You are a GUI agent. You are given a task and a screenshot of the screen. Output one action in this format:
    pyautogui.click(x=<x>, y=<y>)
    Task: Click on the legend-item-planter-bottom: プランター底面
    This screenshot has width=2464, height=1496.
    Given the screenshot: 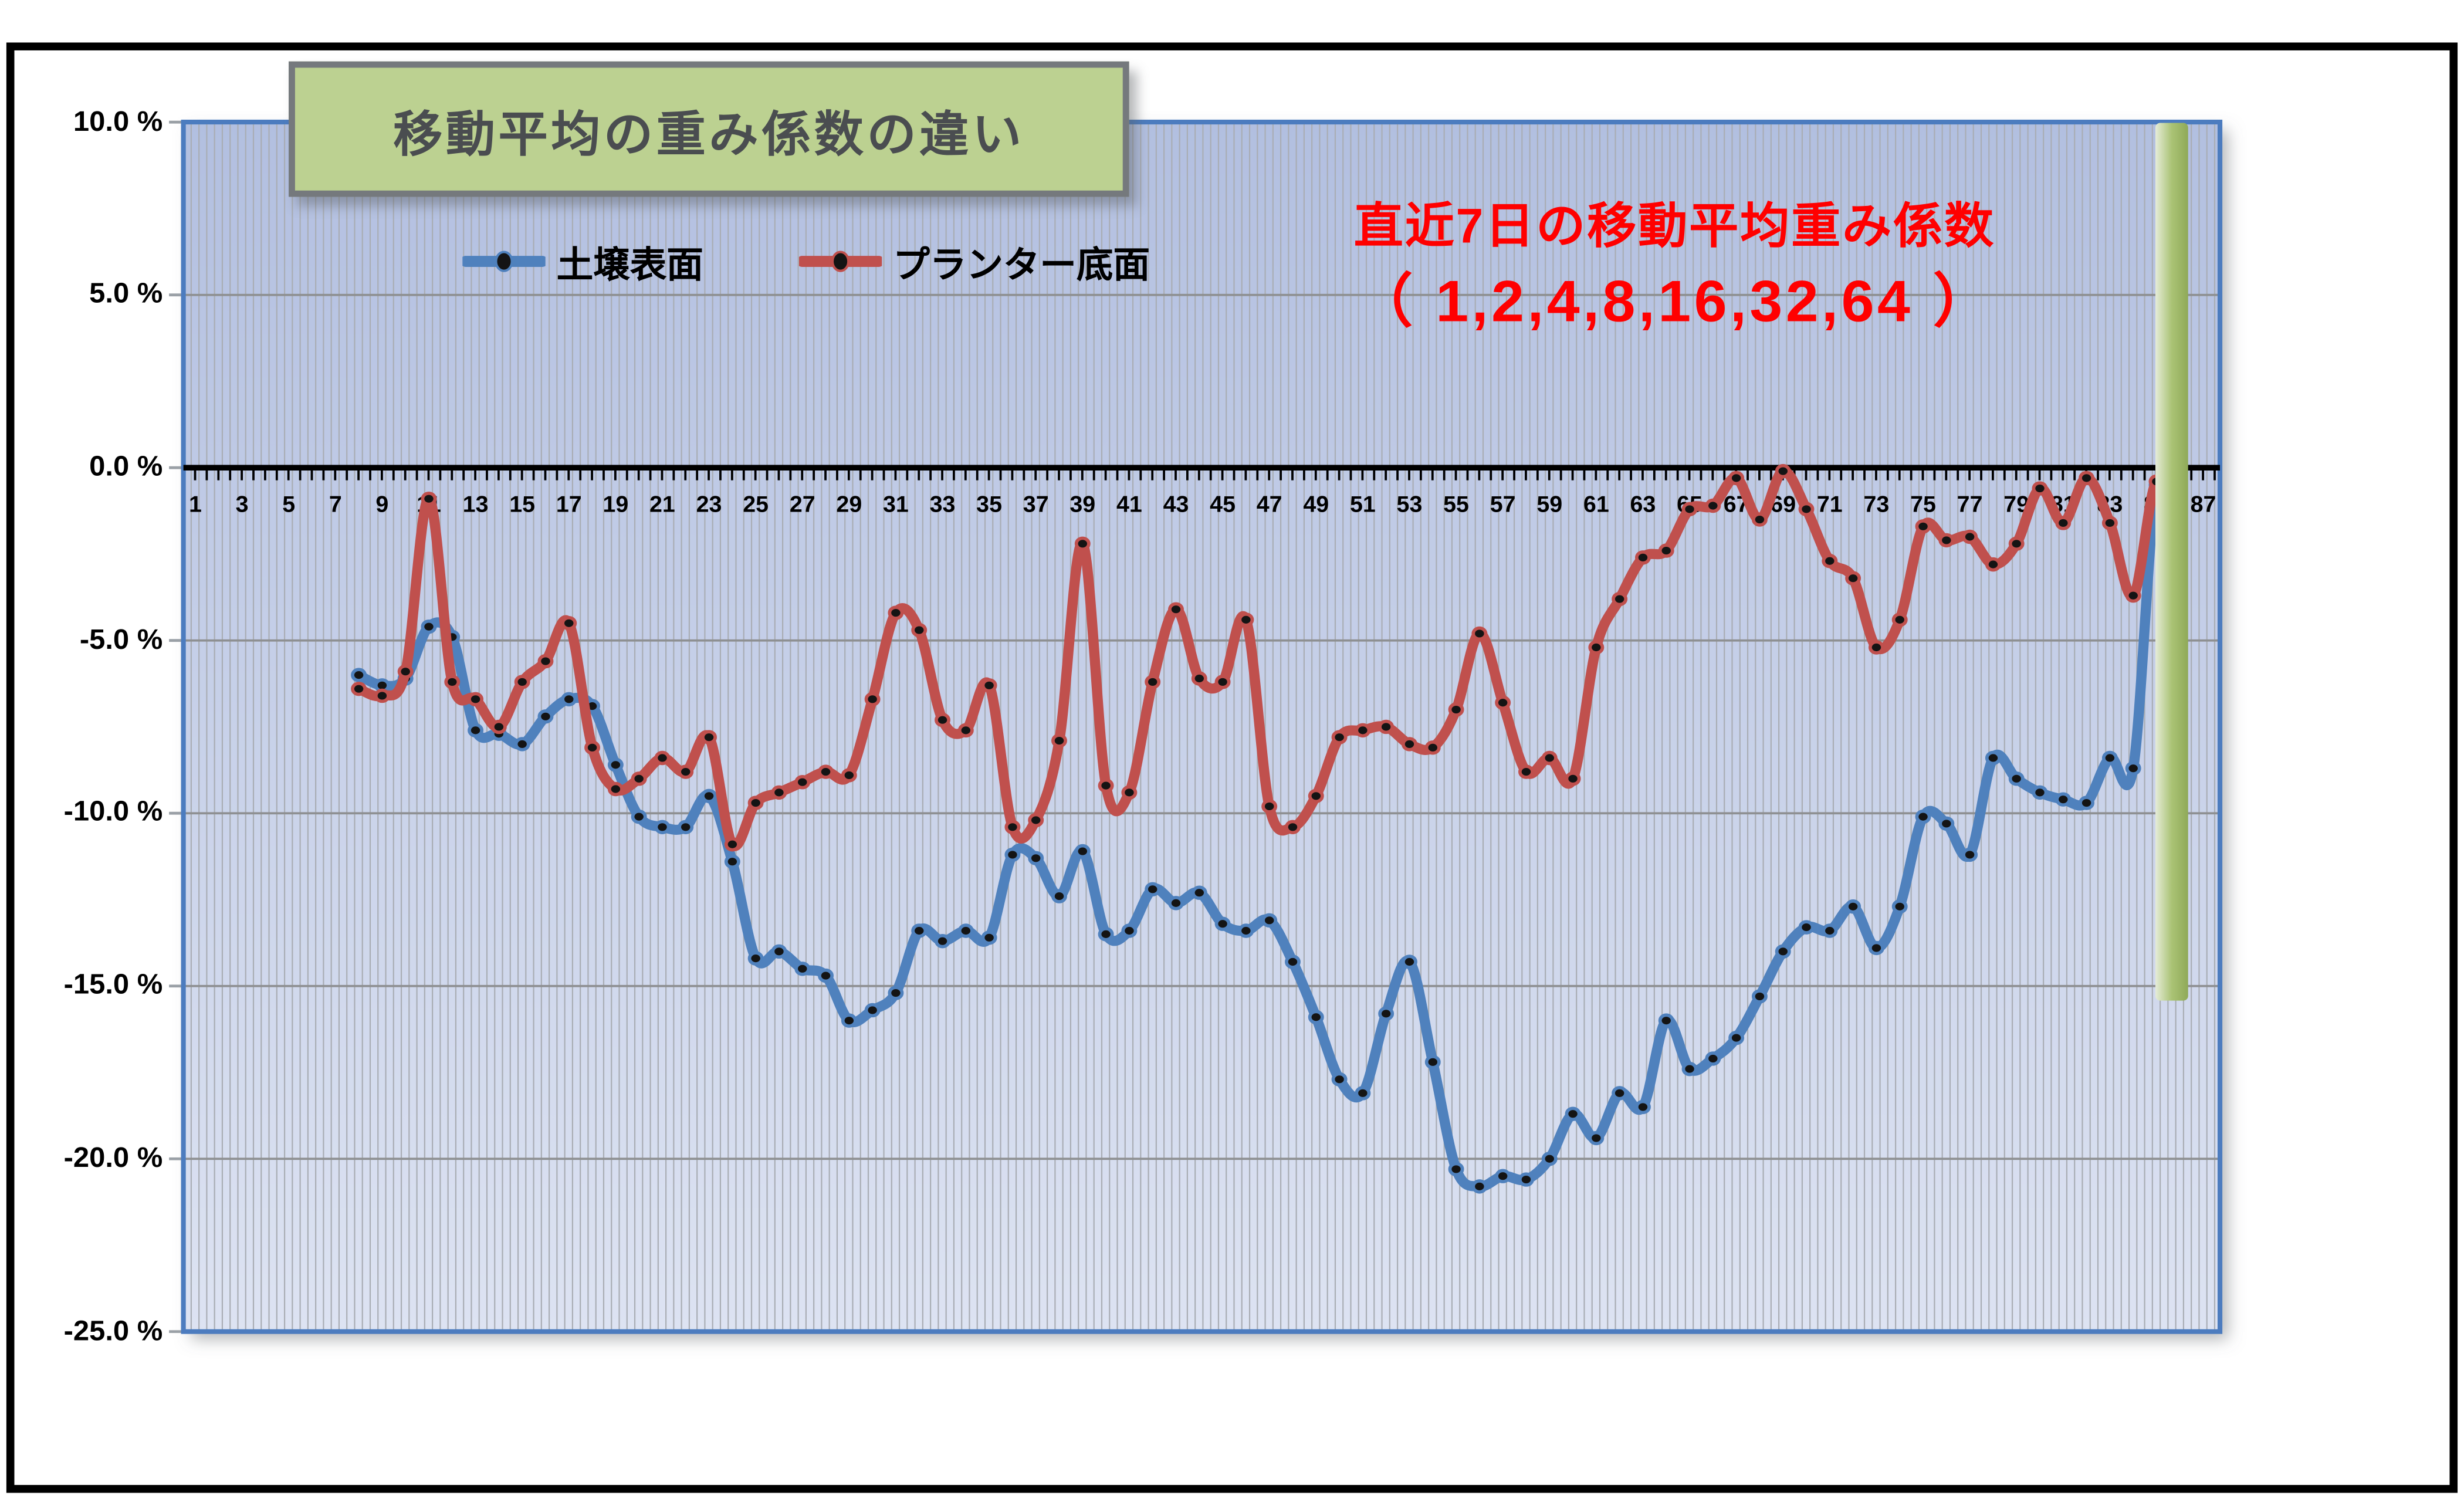 What is the action you would take?
    pyautogui.click(x=974, y=261)
    